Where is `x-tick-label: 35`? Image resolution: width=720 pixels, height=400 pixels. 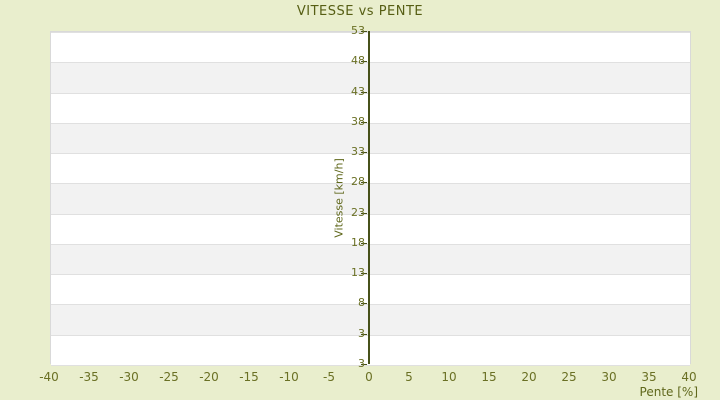
x-tick-label: 35 is located at coordinates (649, 377).